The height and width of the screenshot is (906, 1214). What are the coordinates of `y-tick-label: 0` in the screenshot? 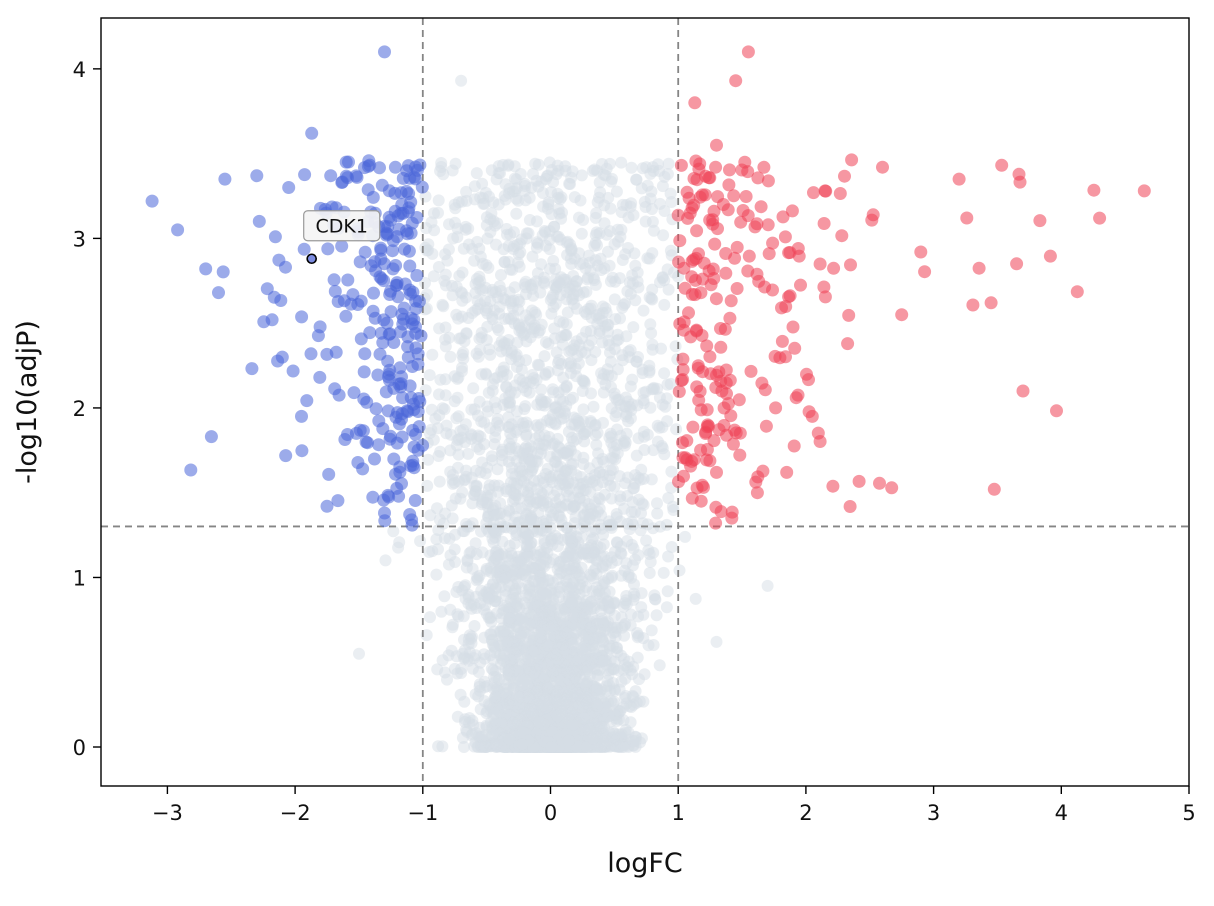 It's located at (79, 748).